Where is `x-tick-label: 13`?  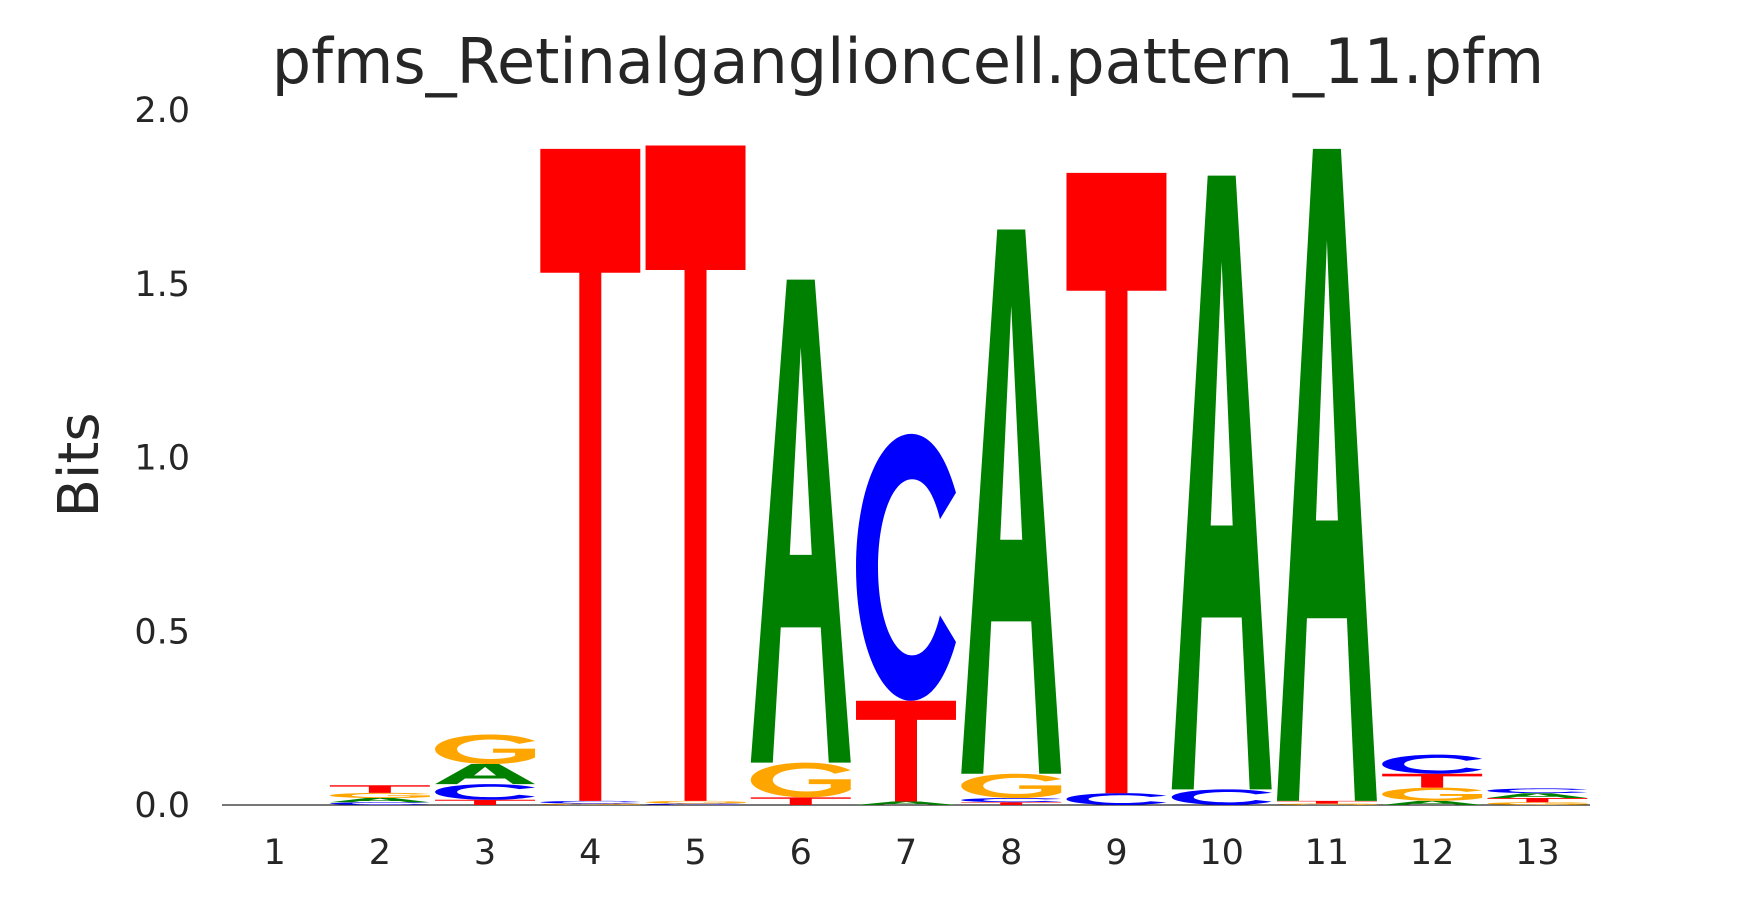
x-tick-label: 13 is located at coordinates (1537, 853).